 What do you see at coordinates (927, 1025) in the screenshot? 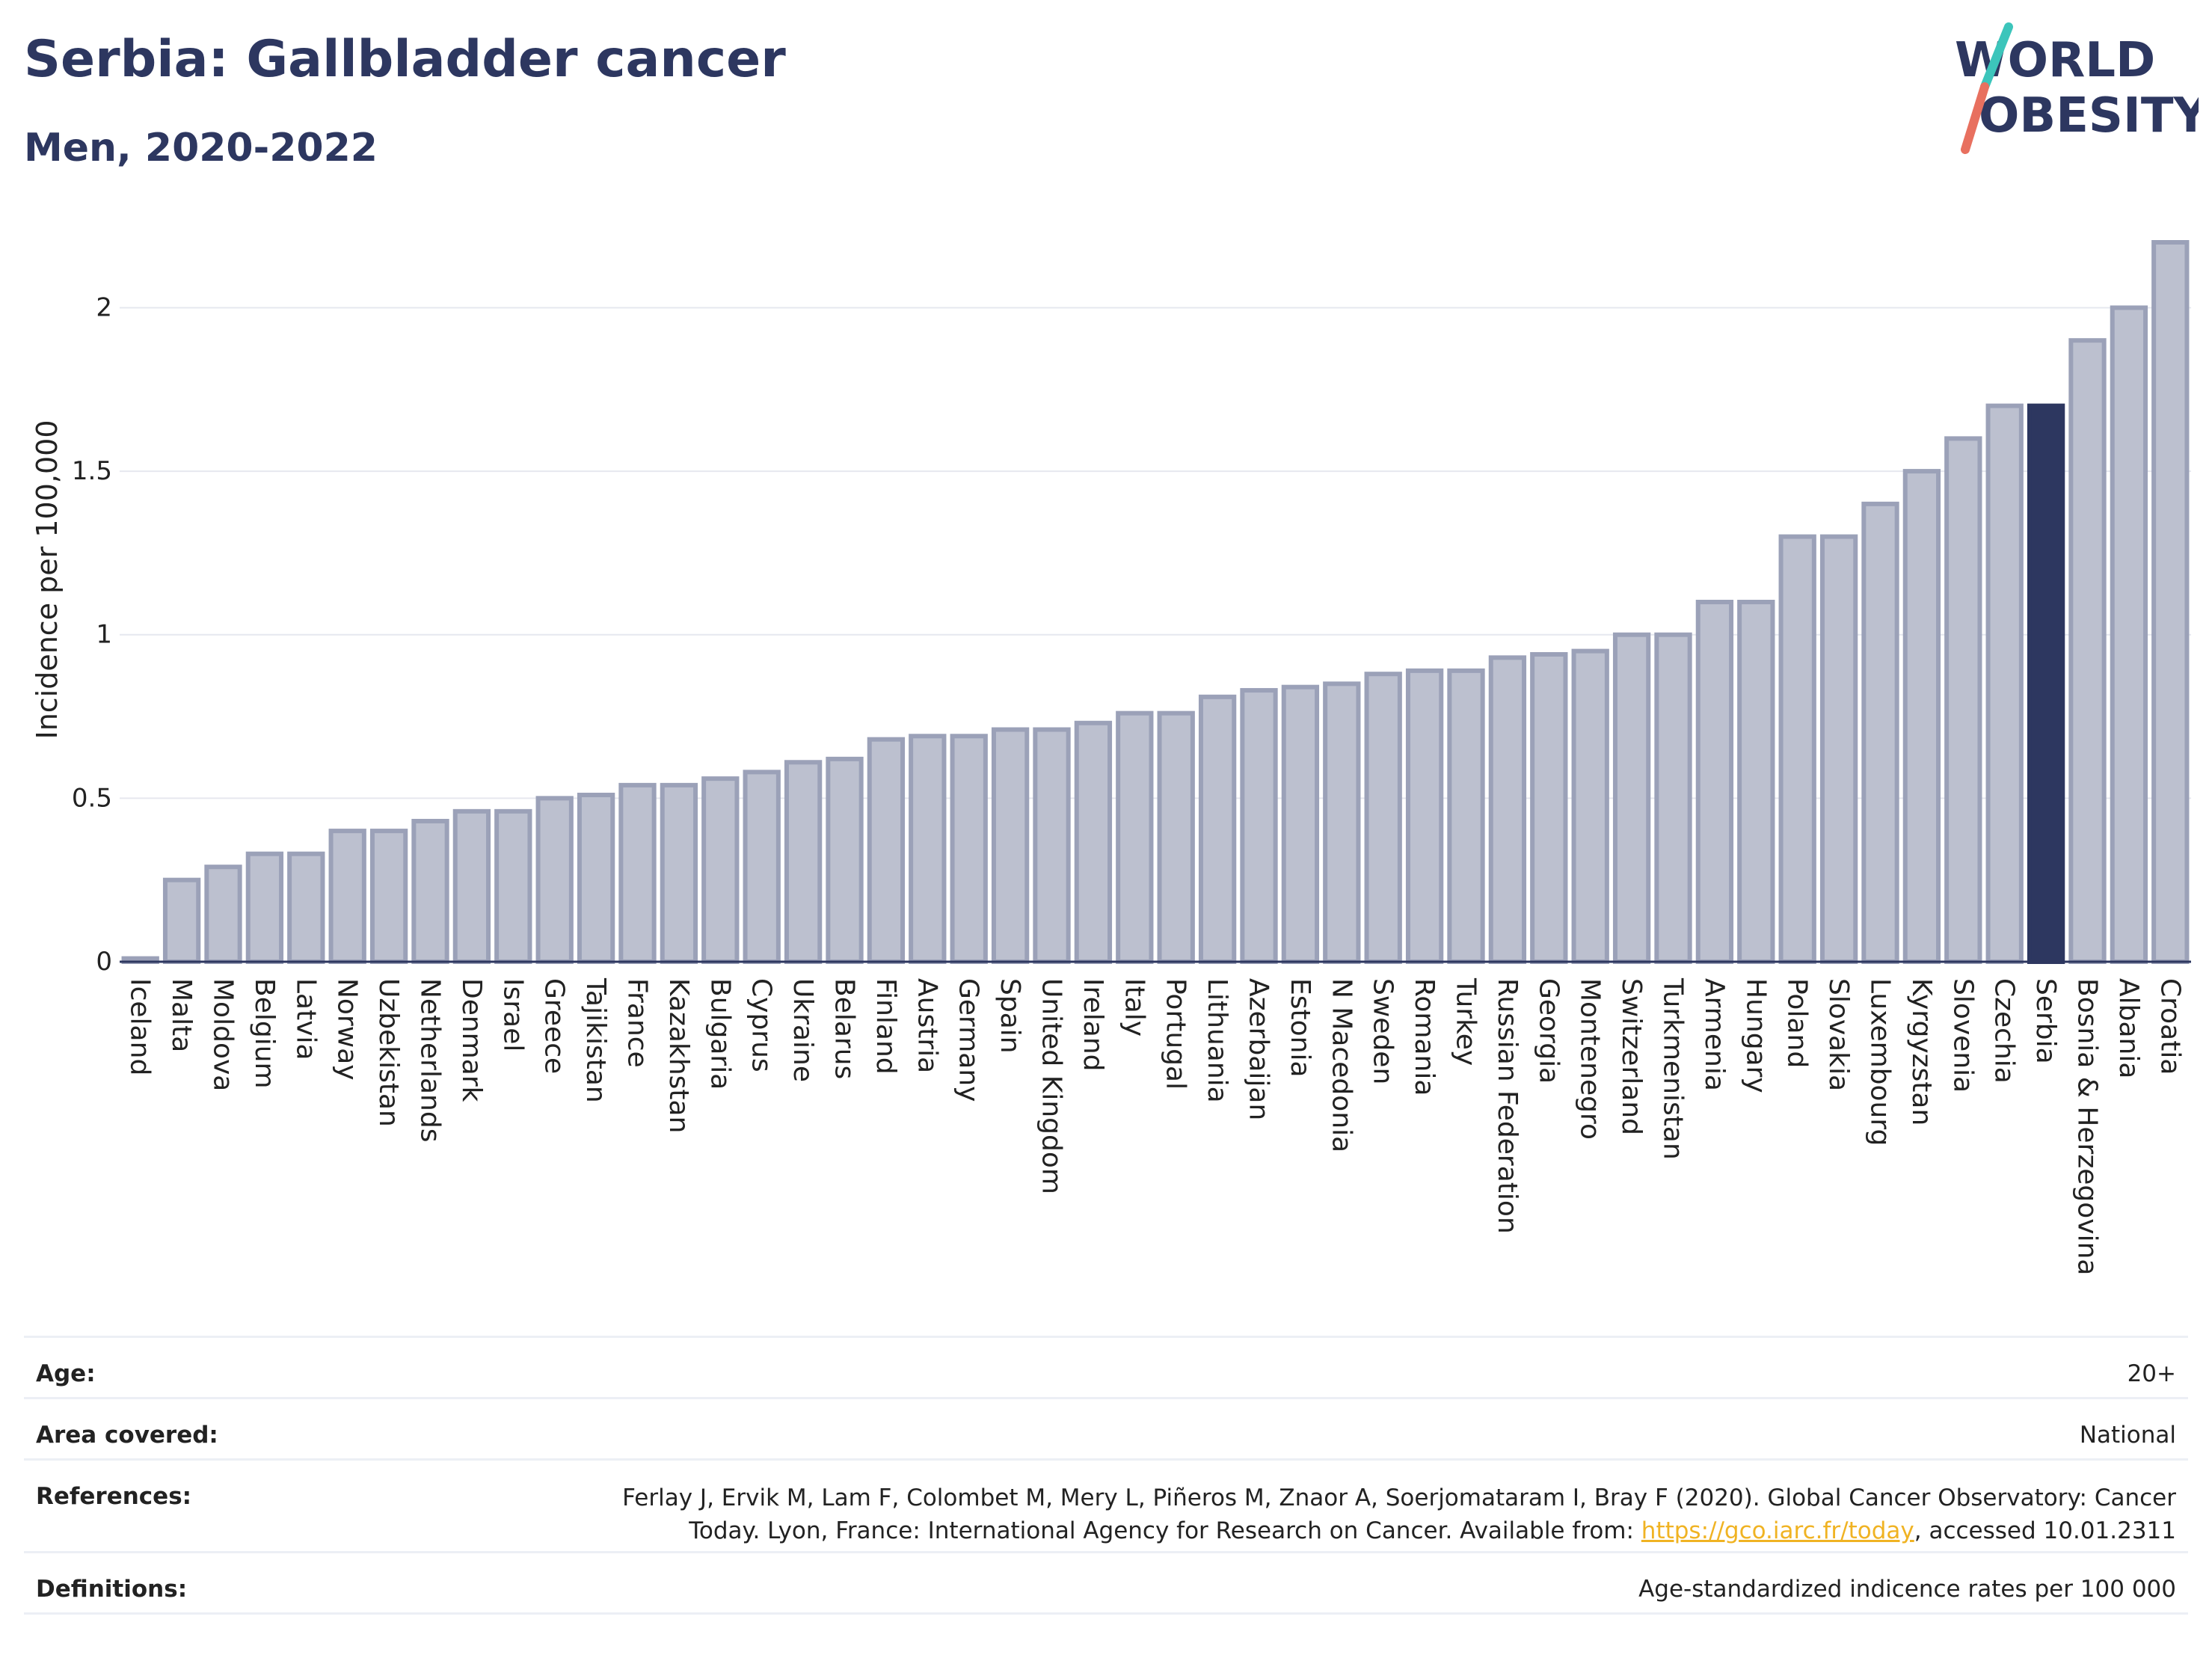
I see `x-tick-label: Austria` at bounding box center [927, 1025].